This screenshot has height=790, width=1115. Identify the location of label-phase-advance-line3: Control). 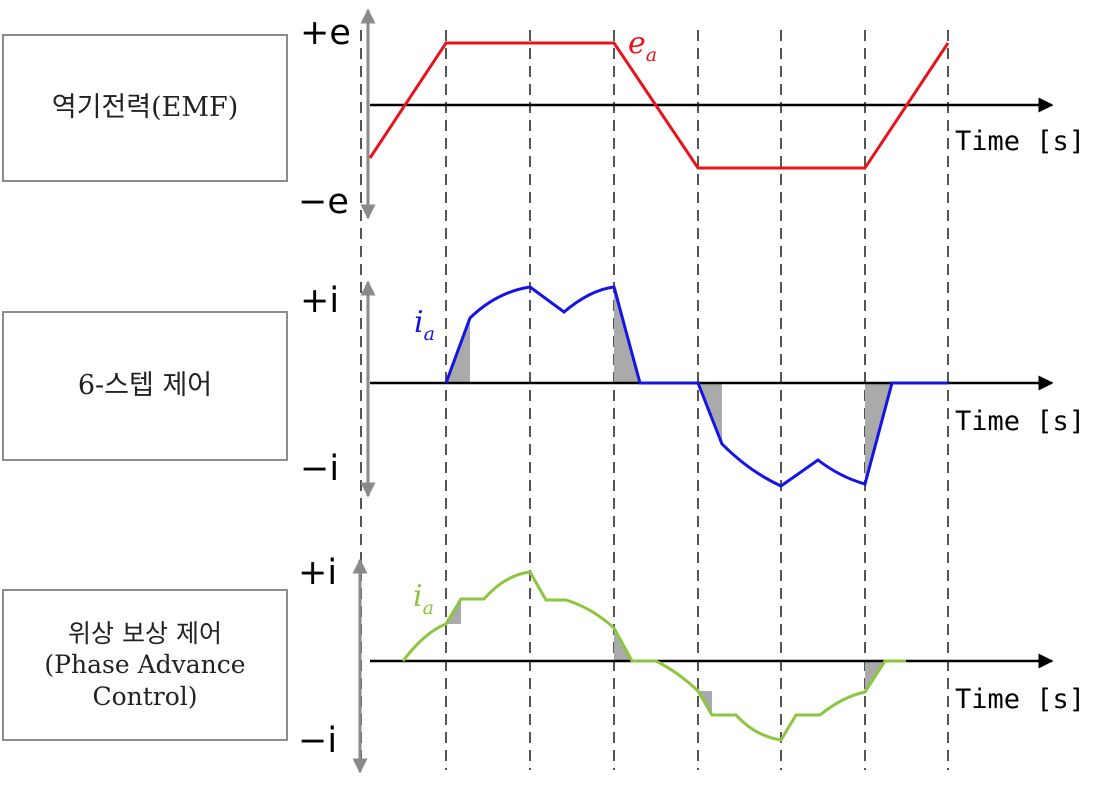
(145, 696).